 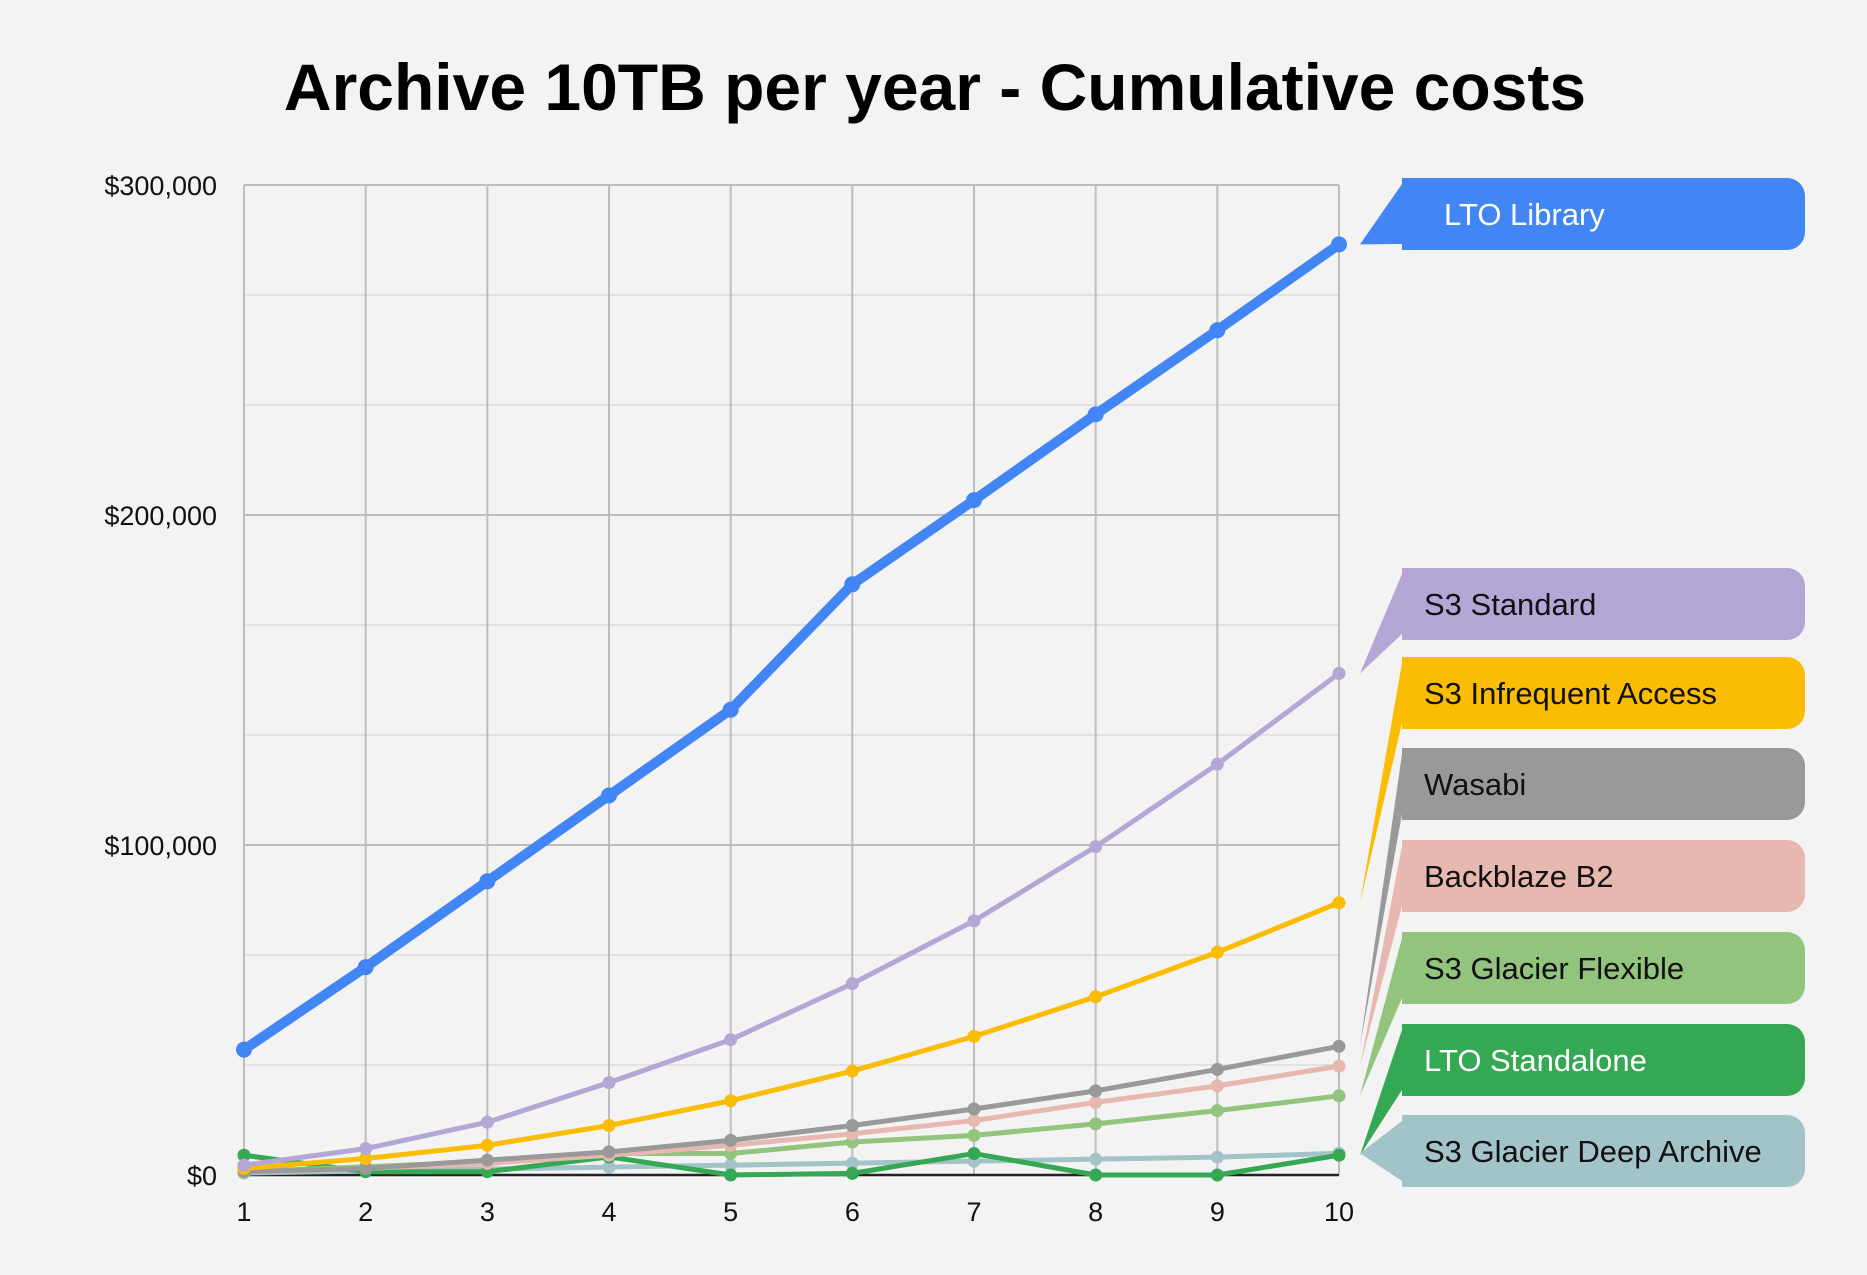 I want to click on legend-label: LTO Standalone, so click(x=1535, y=1060).